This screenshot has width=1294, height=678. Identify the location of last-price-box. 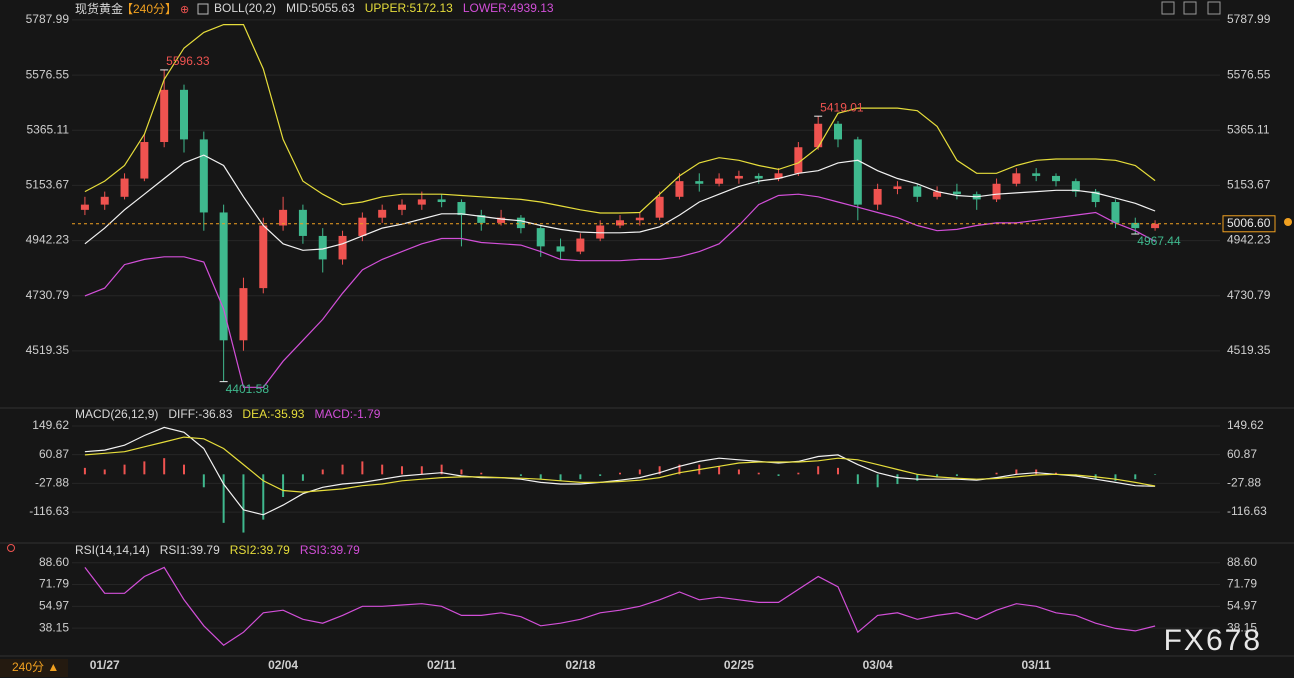
(1249, 224).